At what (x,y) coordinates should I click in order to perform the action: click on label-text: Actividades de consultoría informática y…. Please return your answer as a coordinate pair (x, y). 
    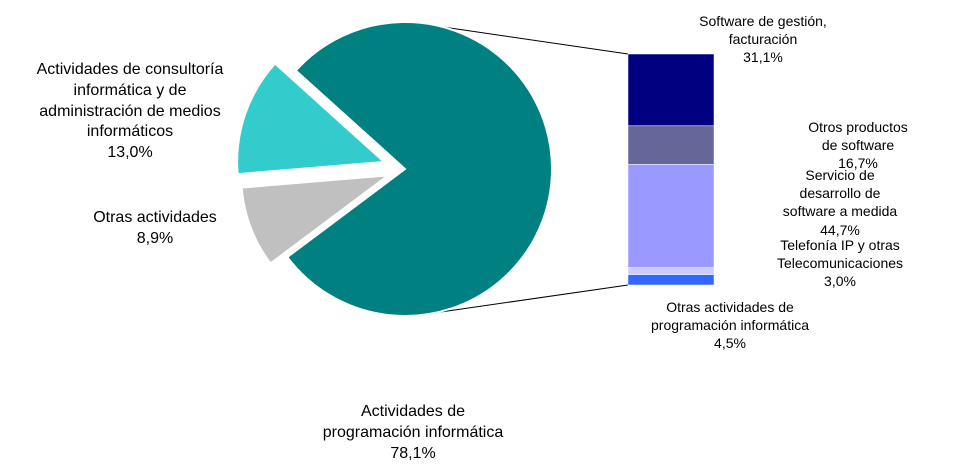
    Looking at the image, I should click on (130, 101).